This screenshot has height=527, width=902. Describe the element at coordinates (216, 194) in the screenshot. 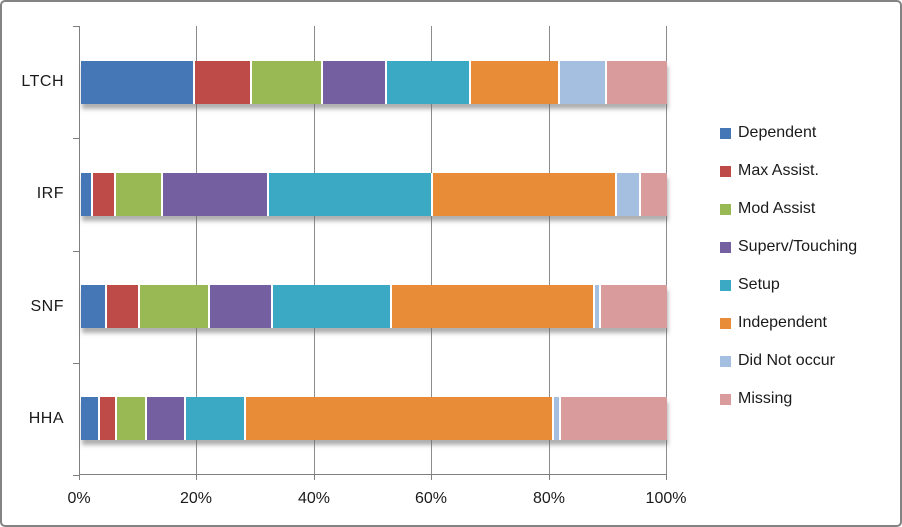

I see `segment-irf-superv-touching` at that location.